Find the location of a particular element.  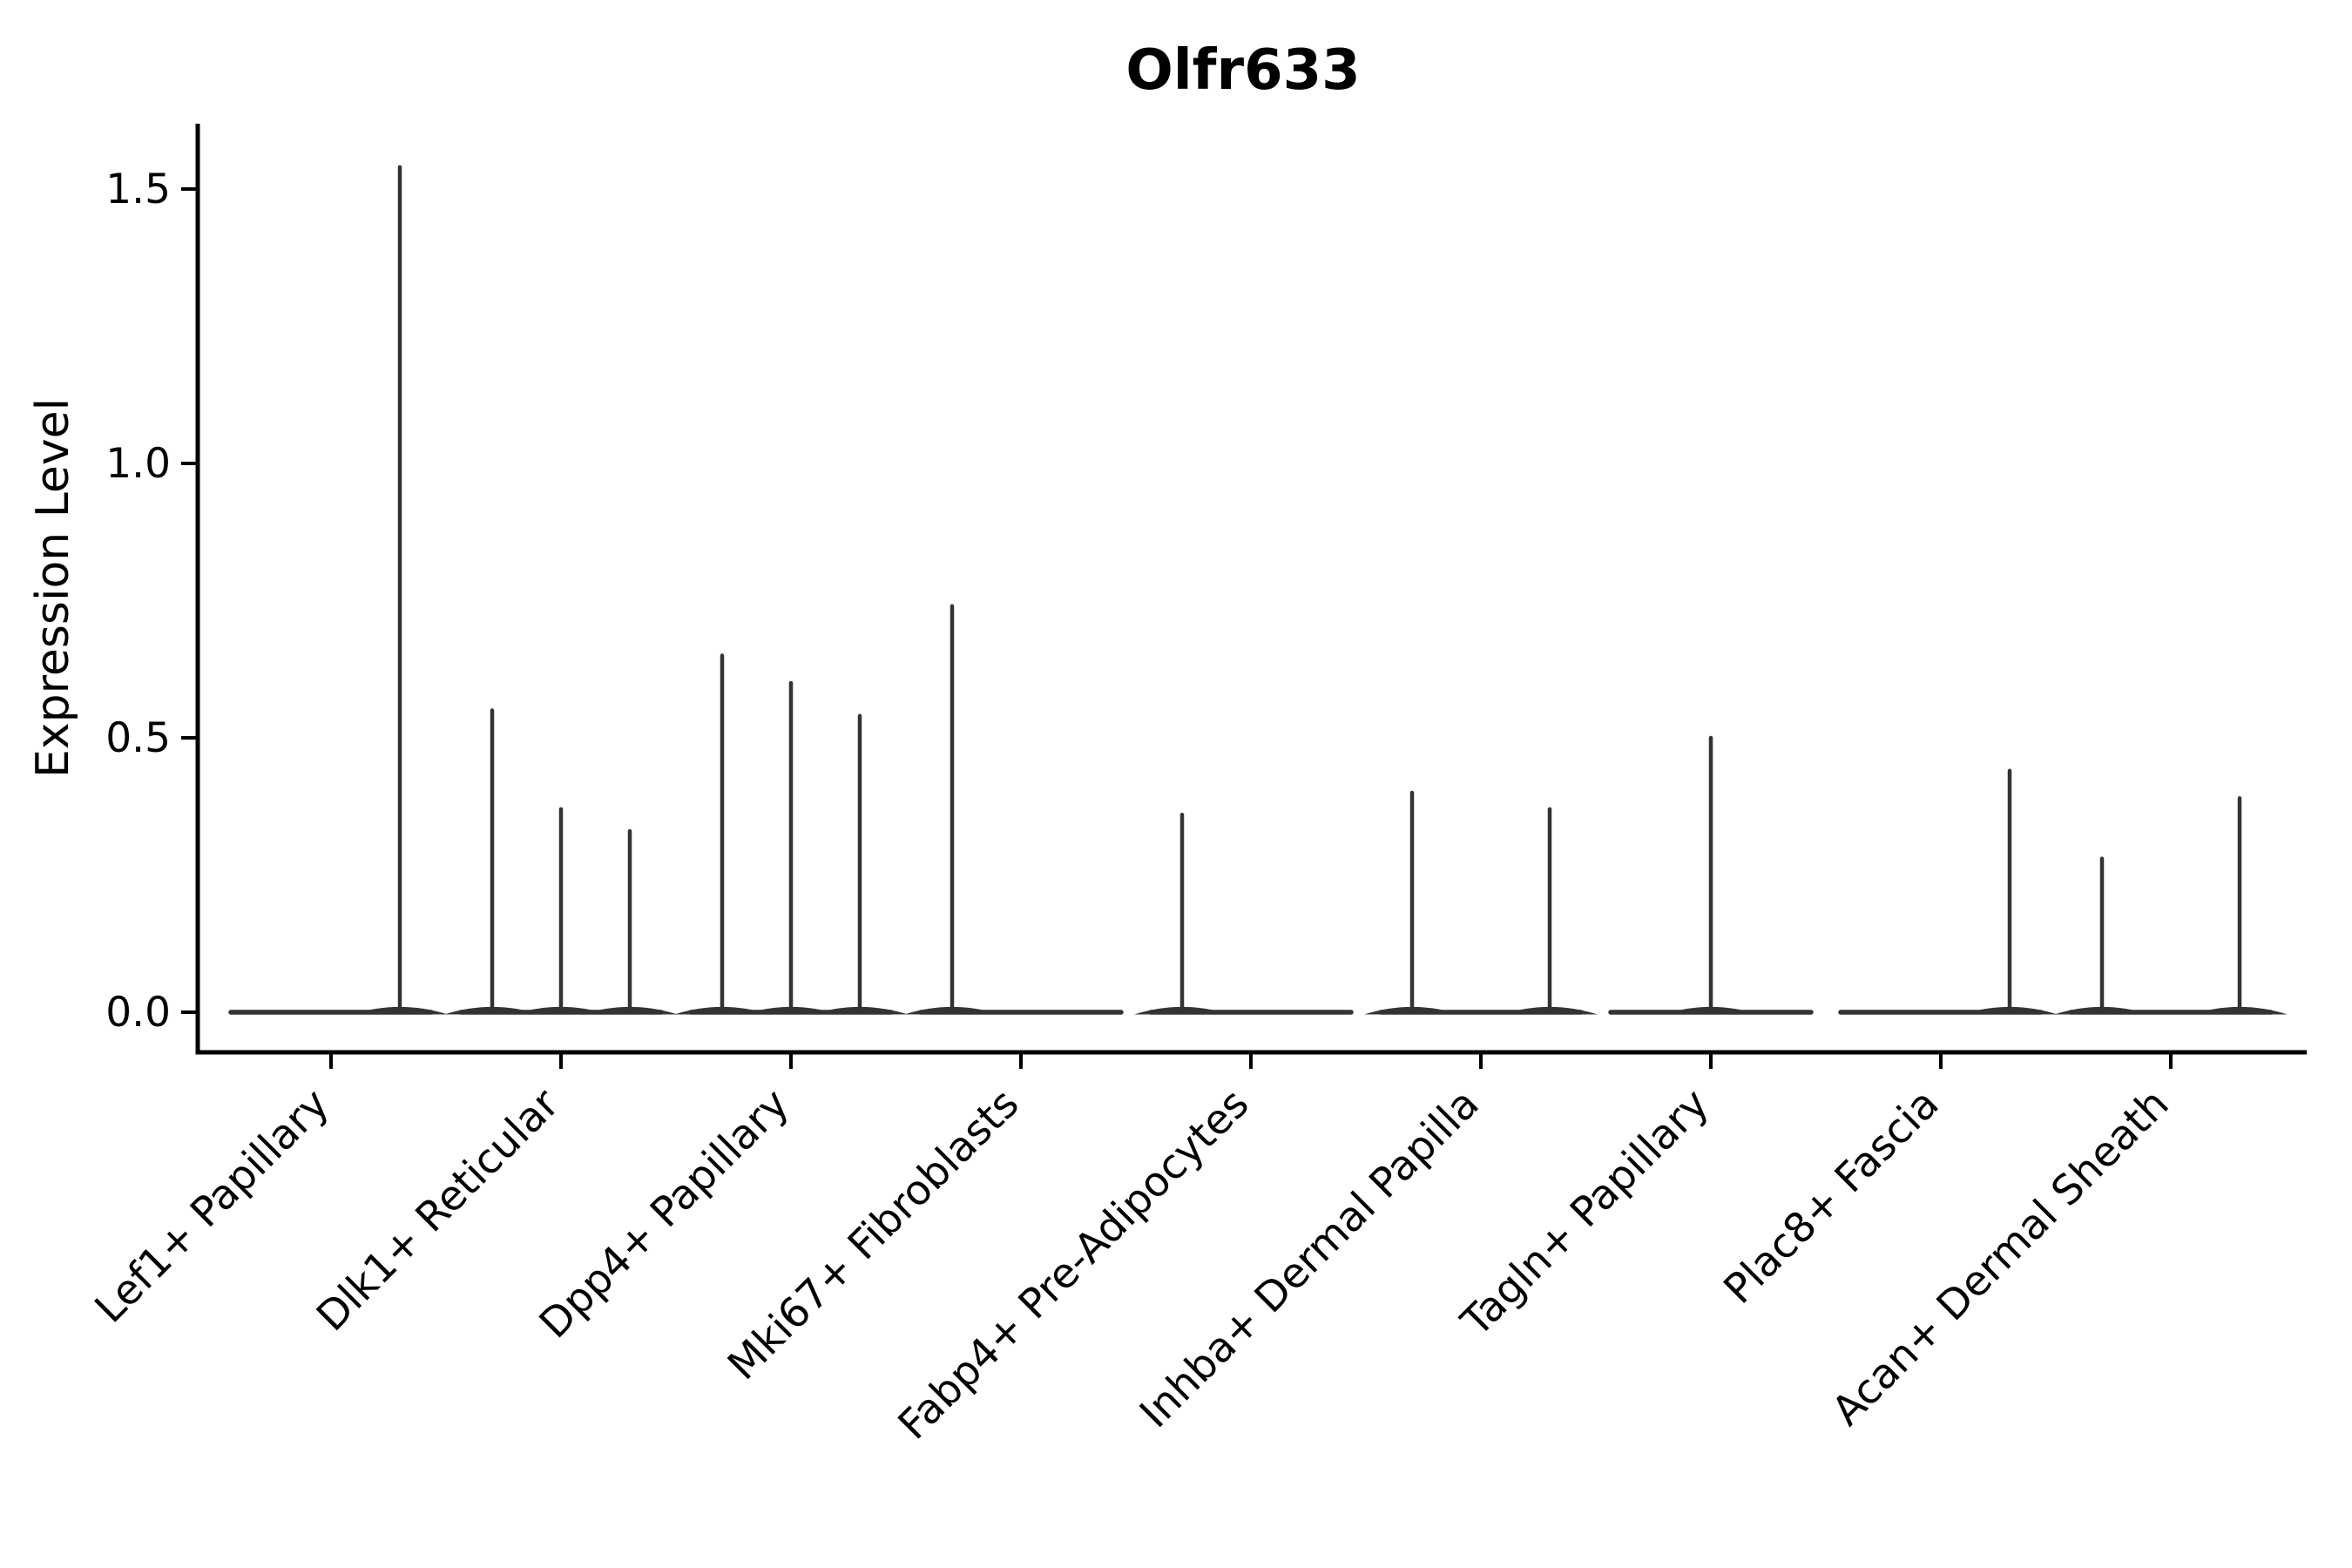

x-tick-label: Tagln+ Papillary is located at coordinates (1585, 1213).